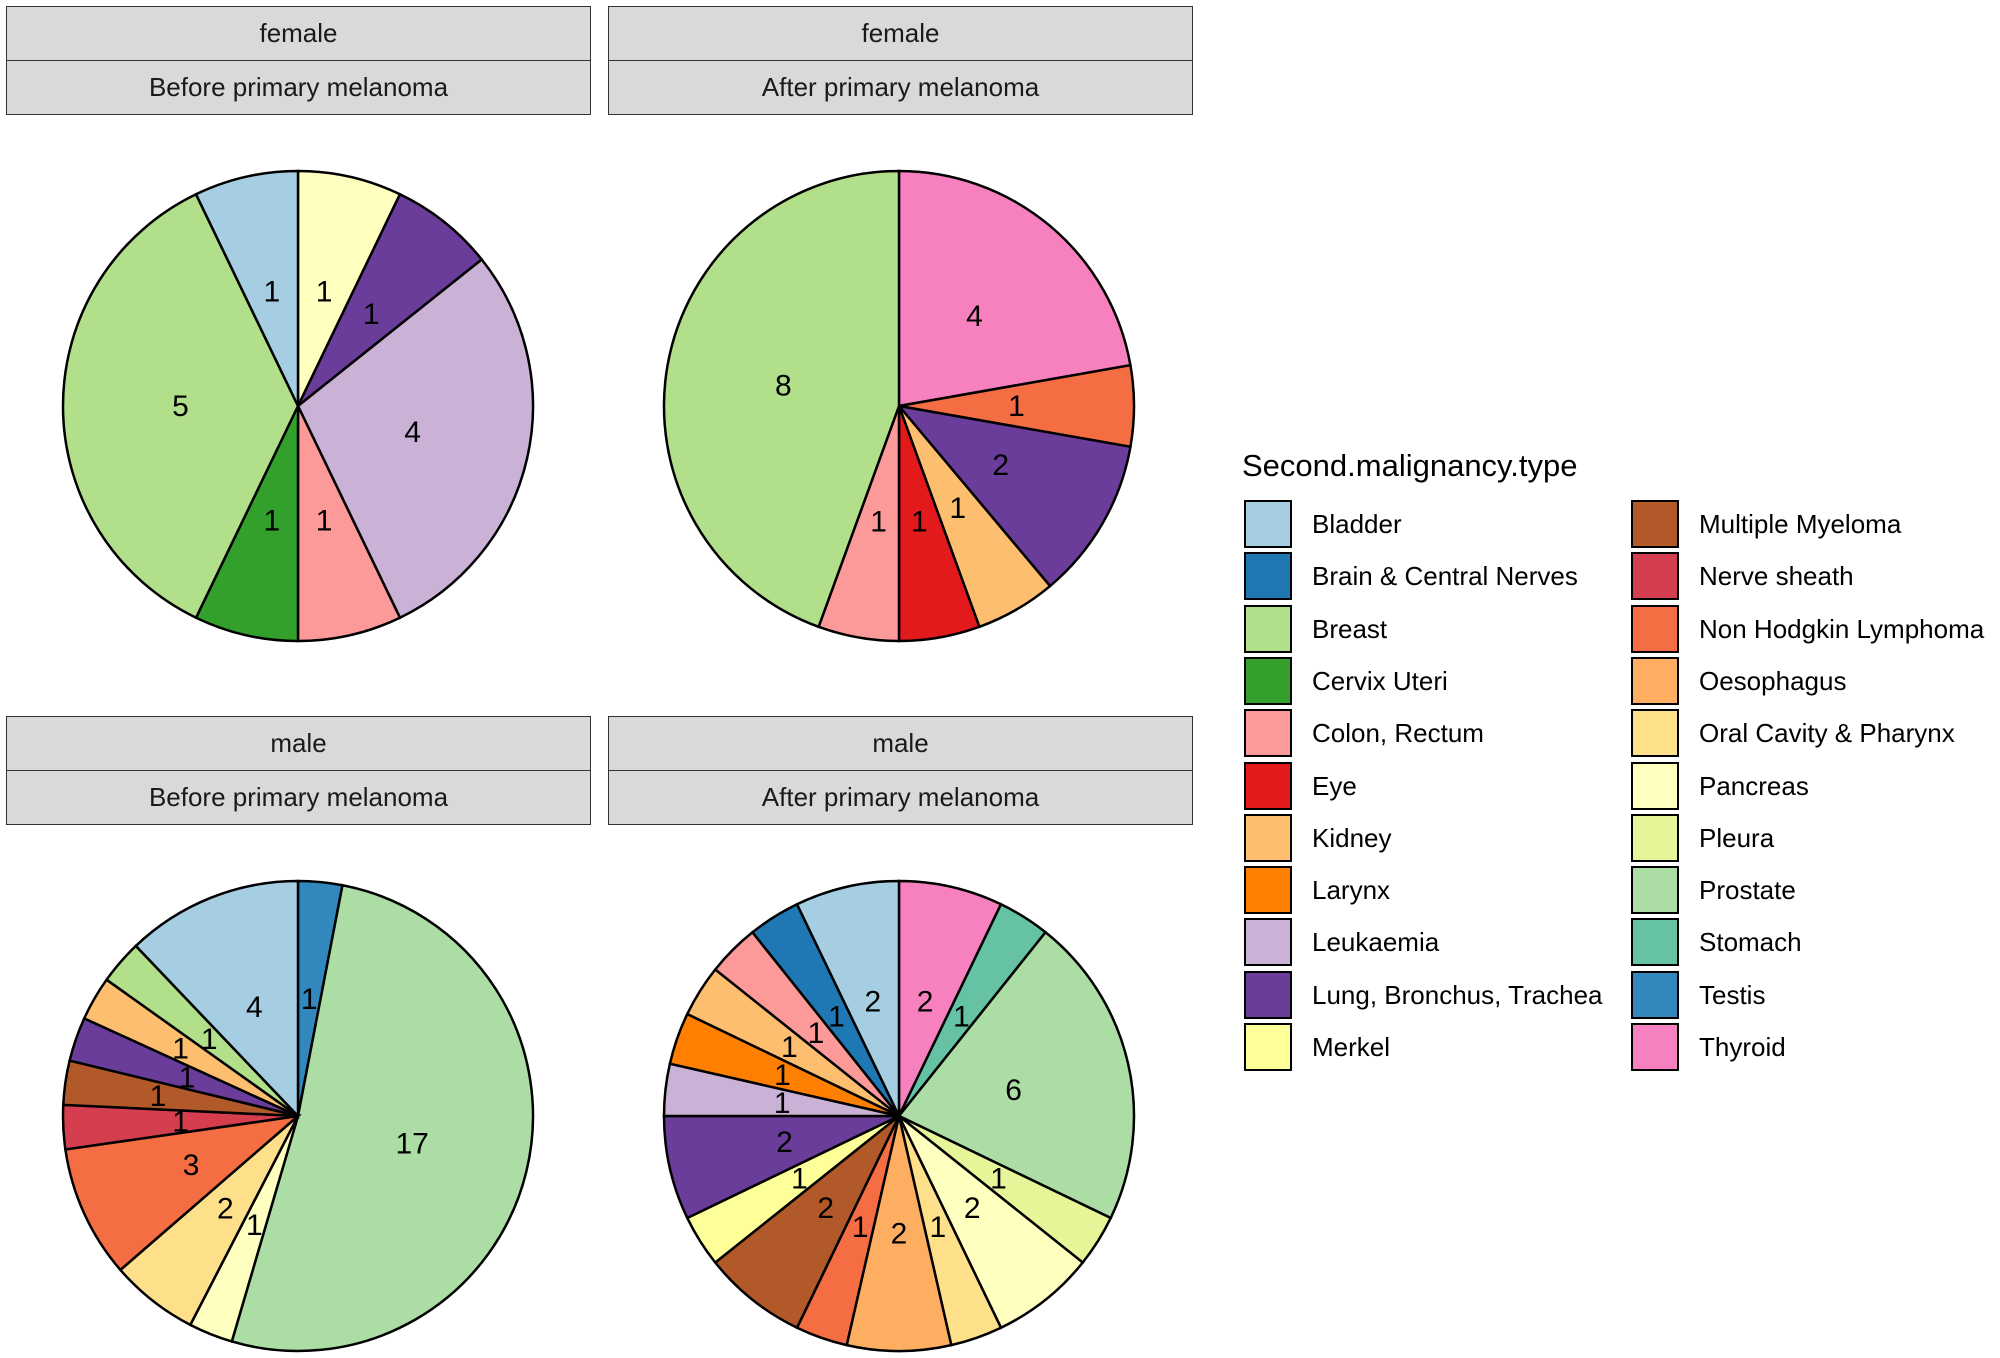  What do you see at coordinates (783, 386) in the screenshot?
I see `slice-label: 8` at bounding box center [783, 386].